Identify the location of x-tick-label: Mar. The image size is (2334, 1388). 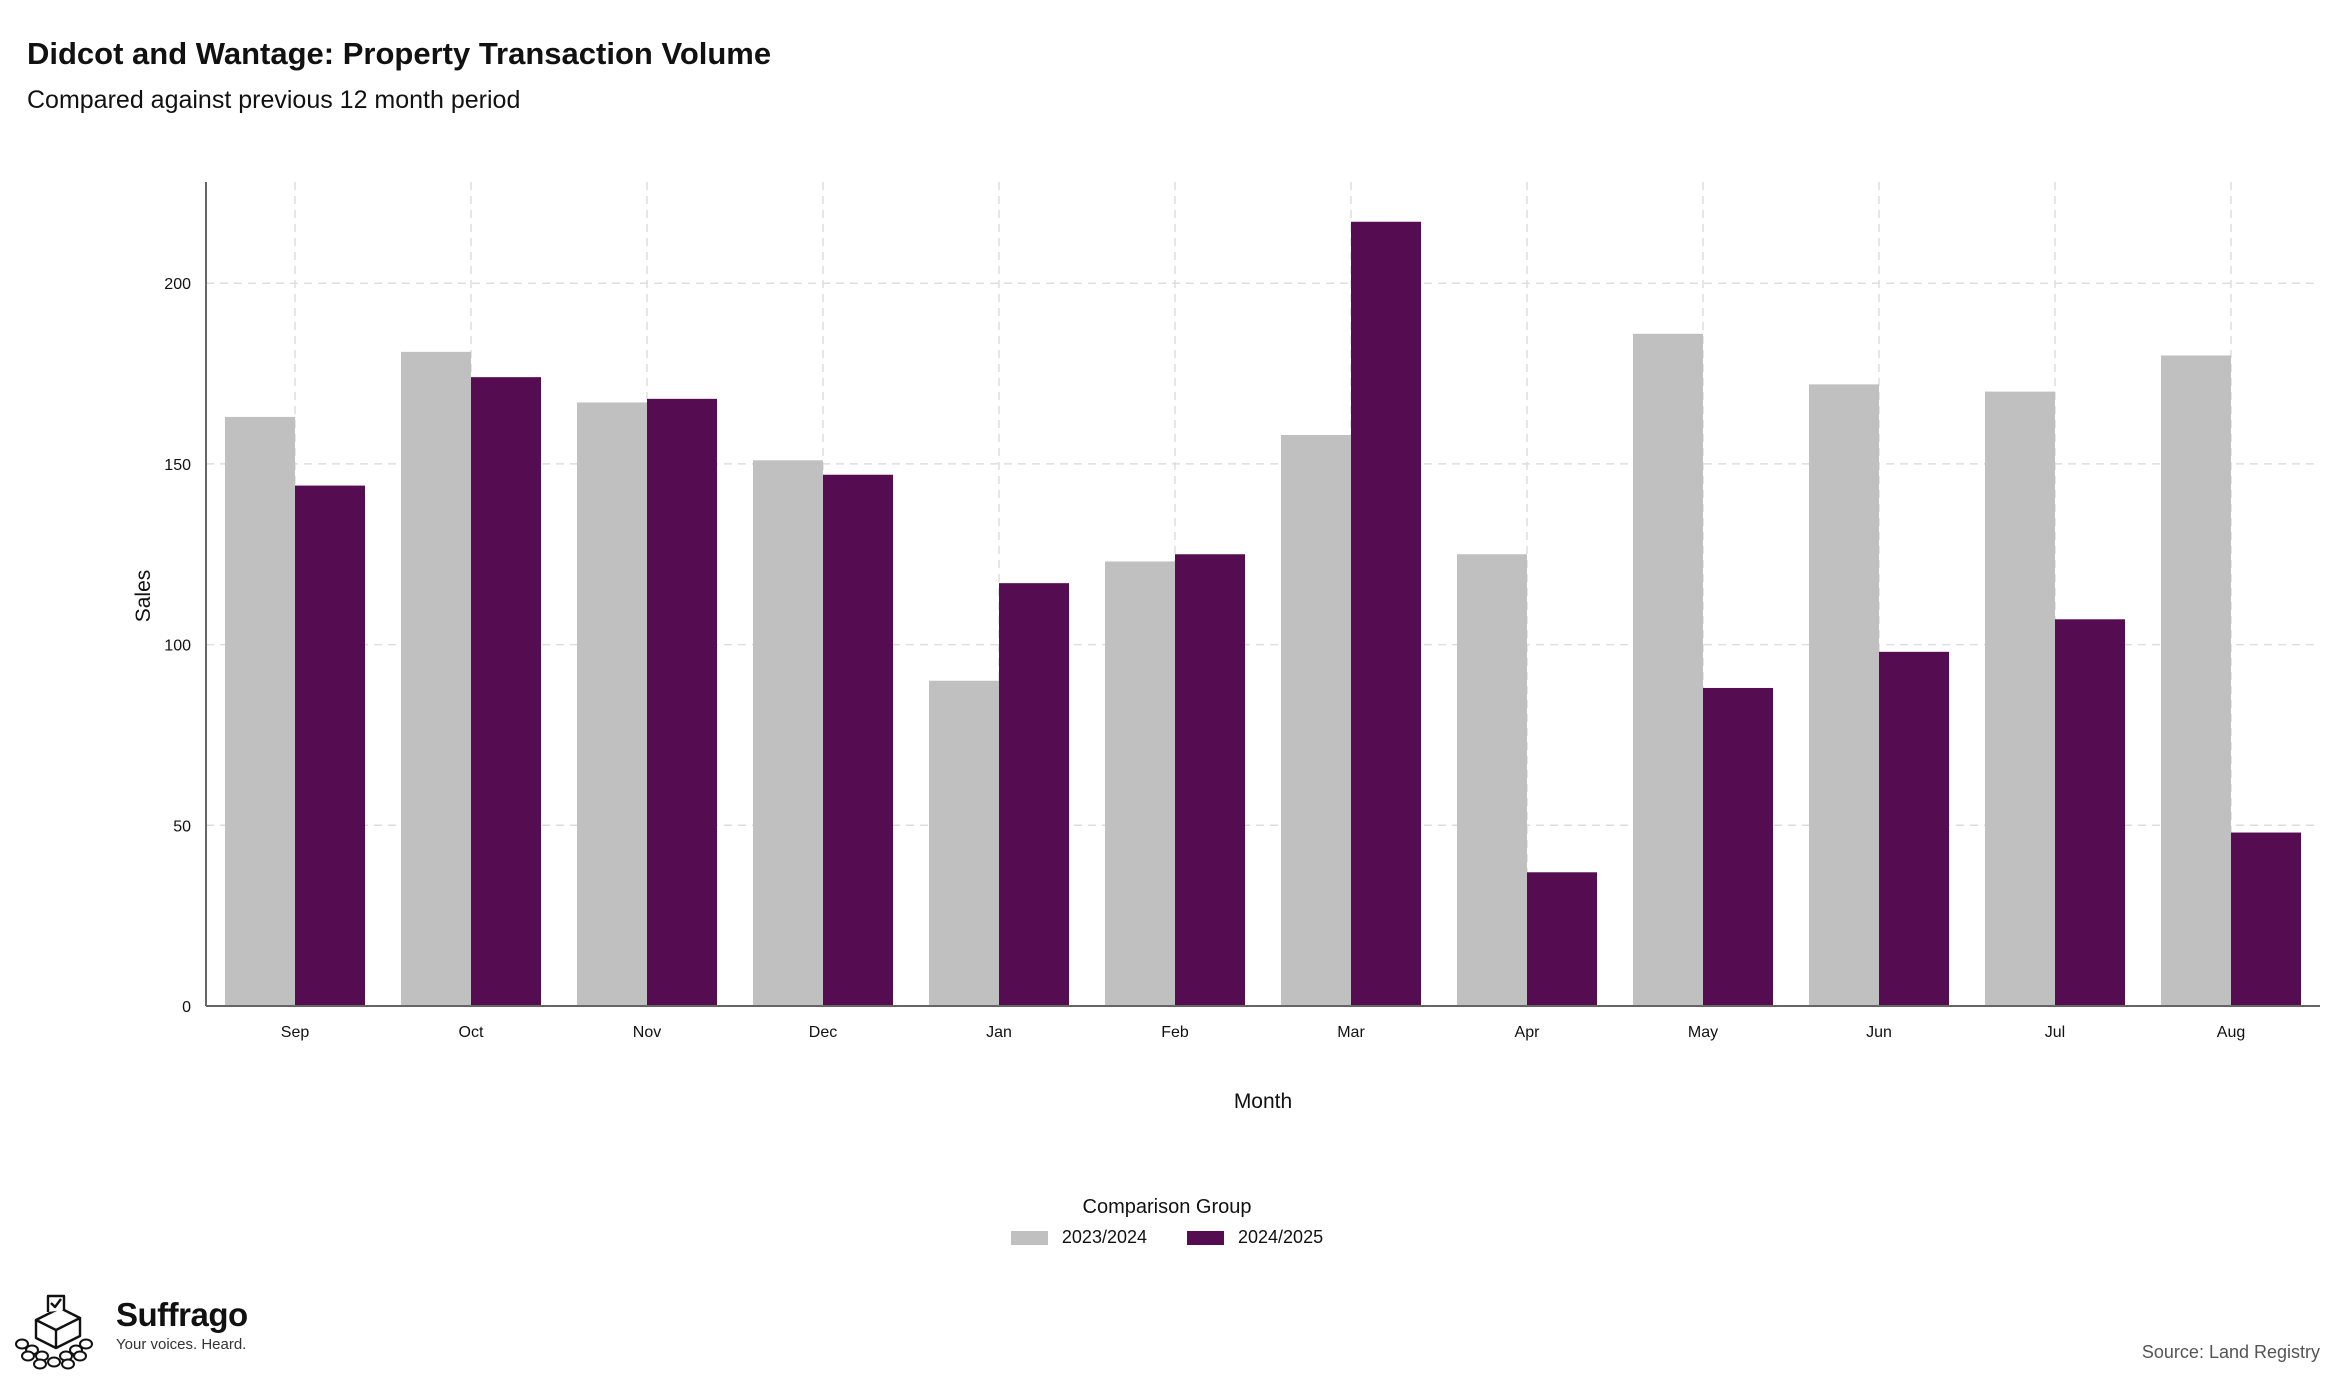
(1351, 1032).